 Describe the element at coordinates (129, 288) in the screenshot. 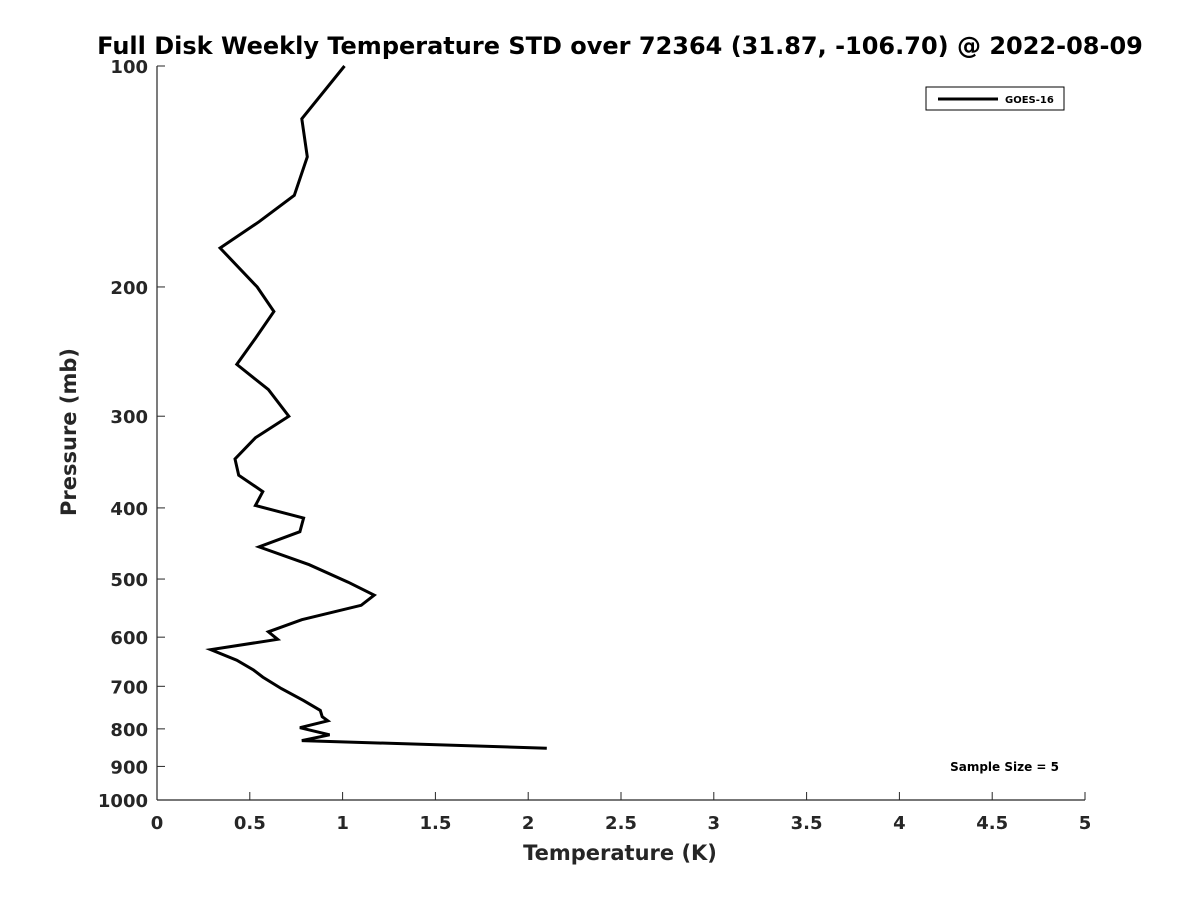

I see `y-tick-label: 200` at that location.